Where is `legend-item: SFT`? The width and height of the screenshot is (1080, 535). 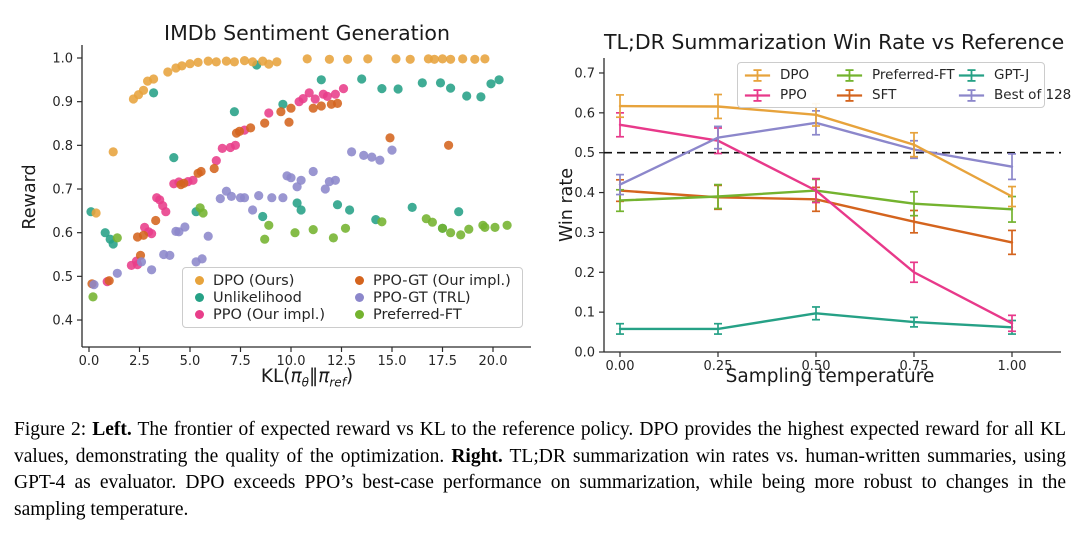
legend-item: SFT is located at coordinates (897, 95).